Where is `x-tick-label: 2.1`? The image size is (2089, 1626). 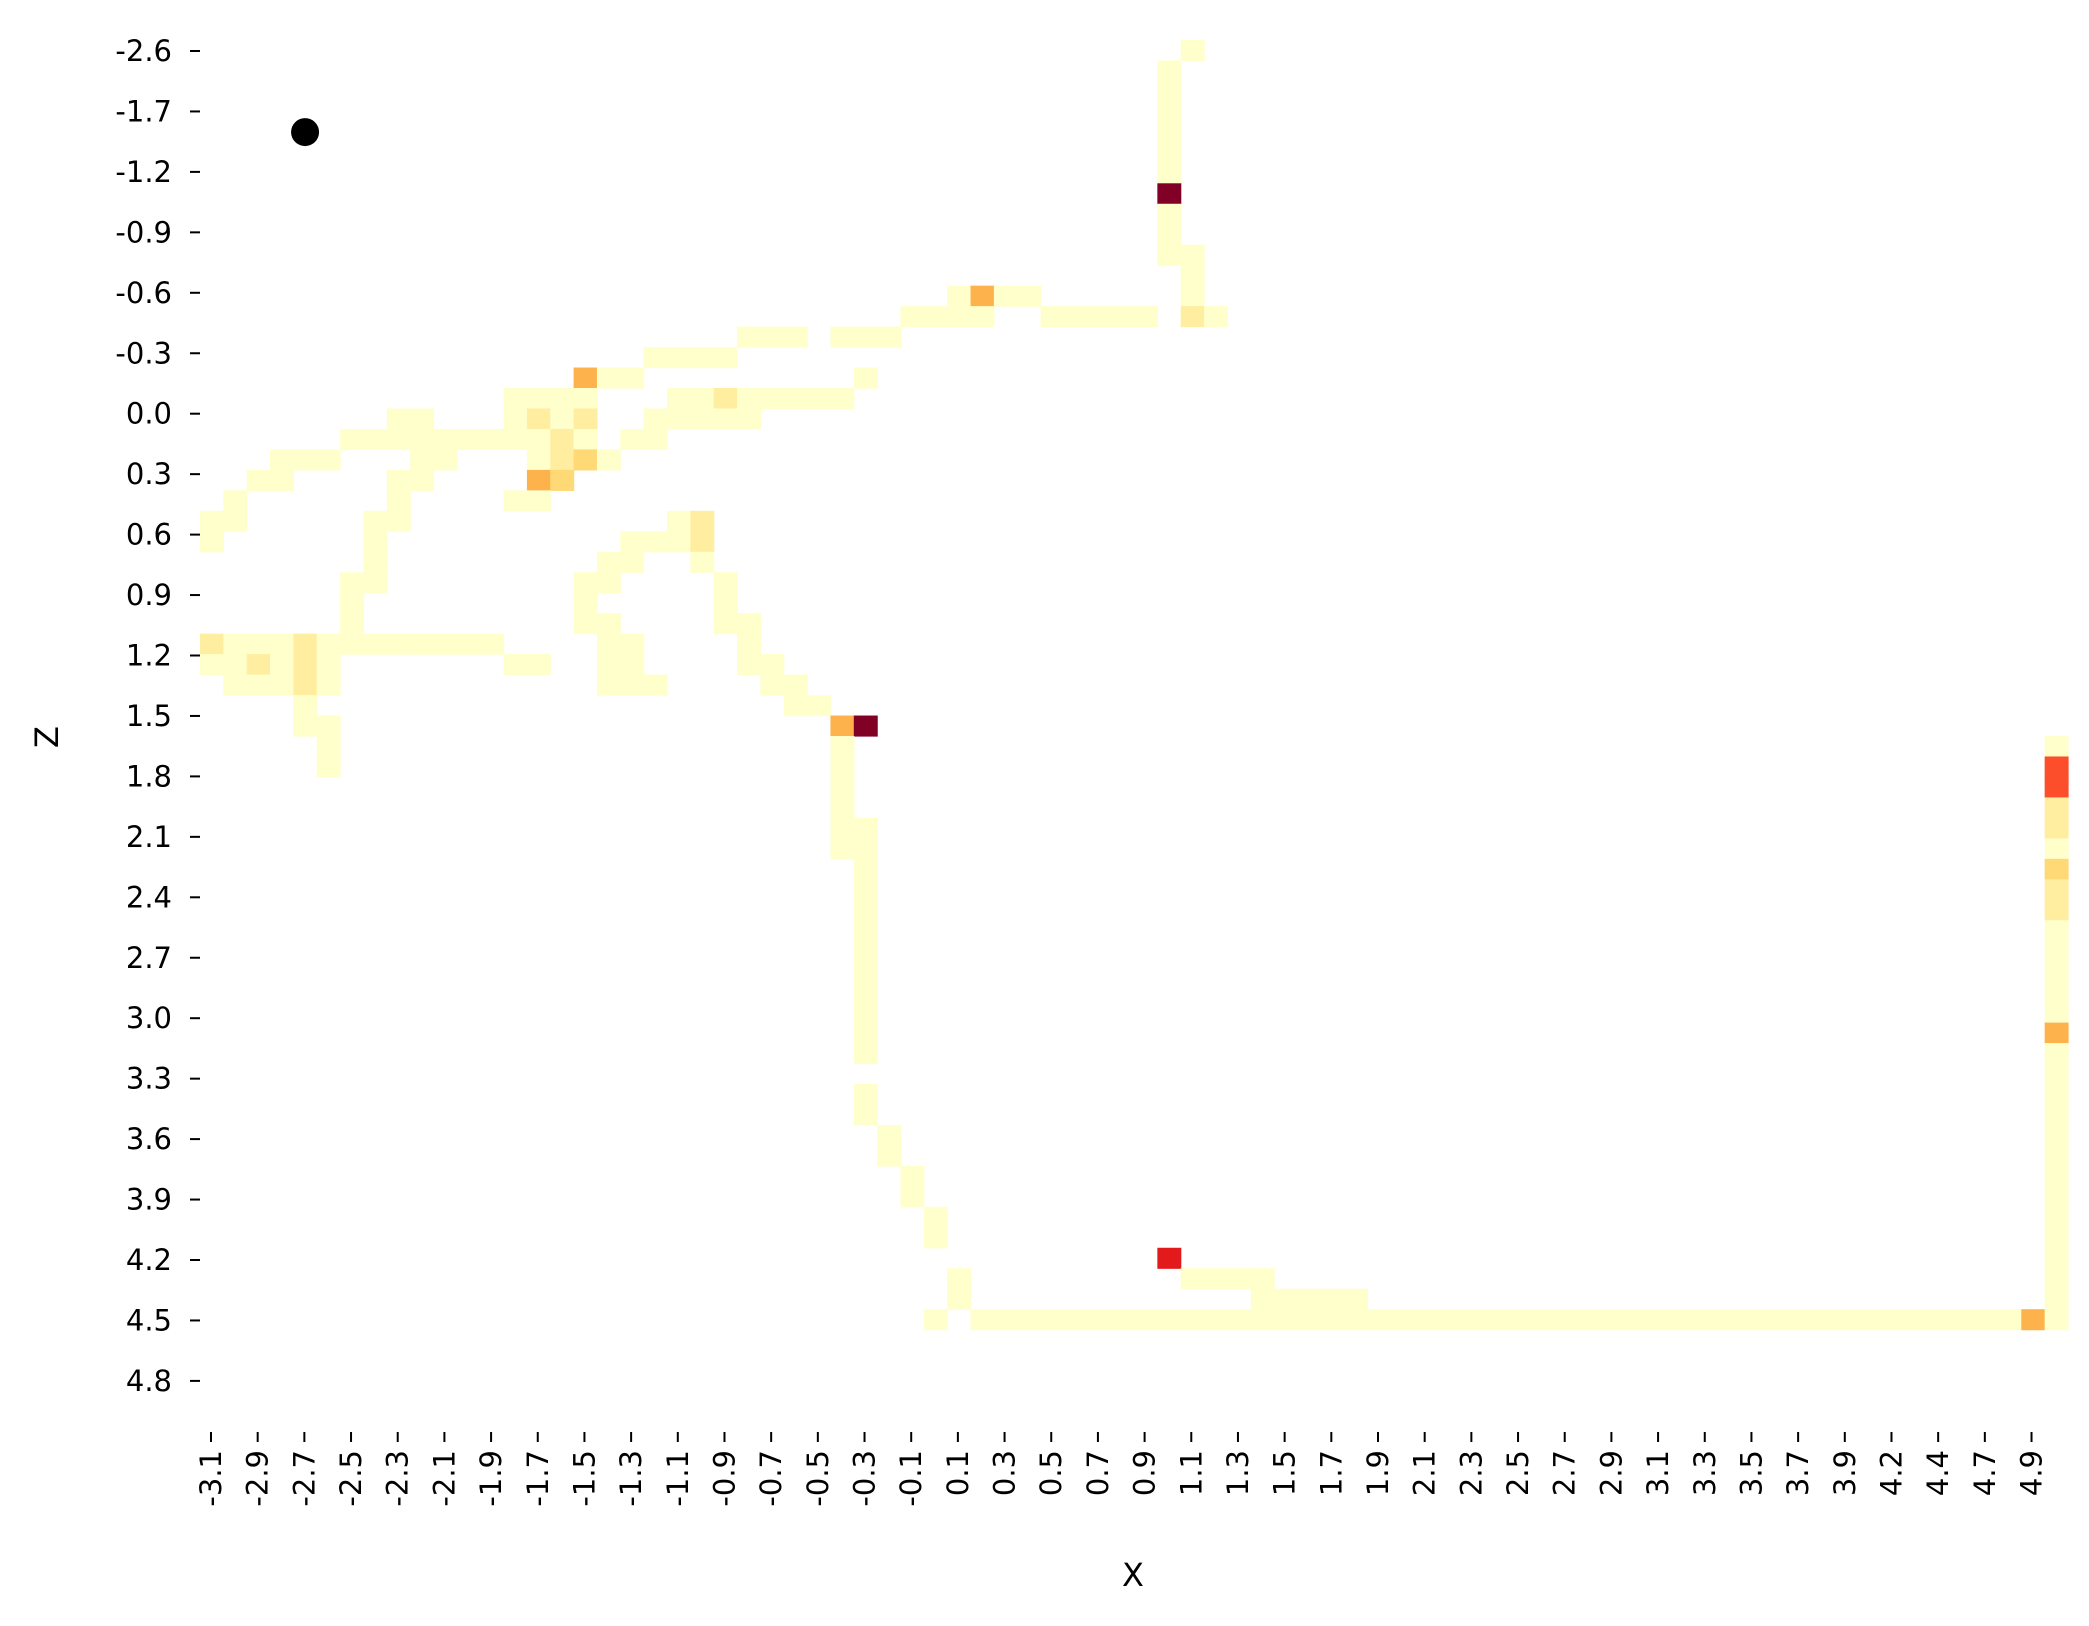 x-tick-label: 2.1 is located at coordinates (1425, 1473).